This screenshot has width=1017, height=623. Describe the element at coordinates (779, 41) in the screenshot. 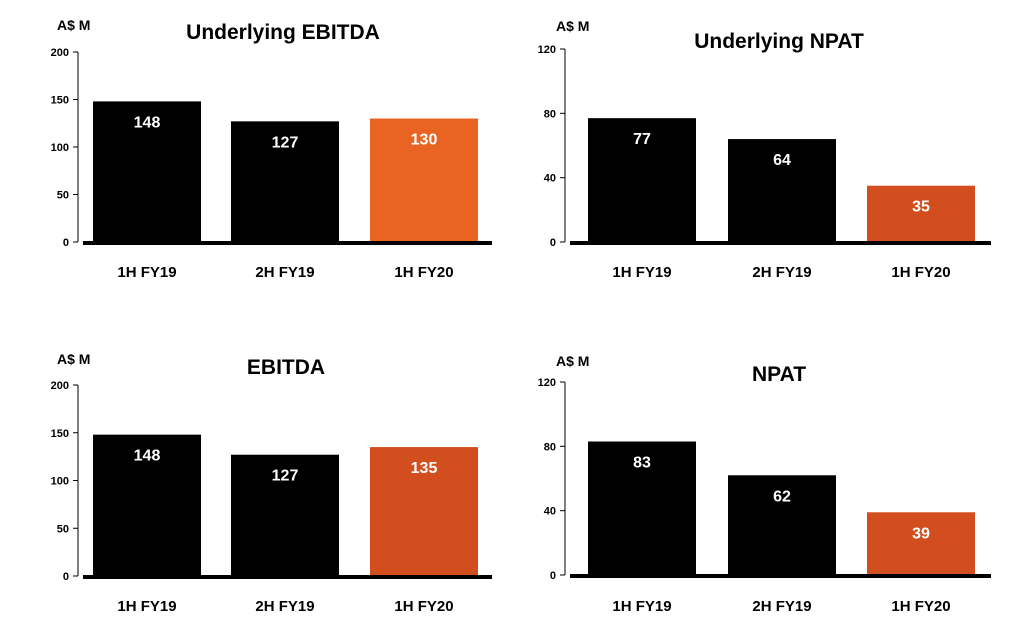

I see `chart-title: Underlying NPAT` at that location.